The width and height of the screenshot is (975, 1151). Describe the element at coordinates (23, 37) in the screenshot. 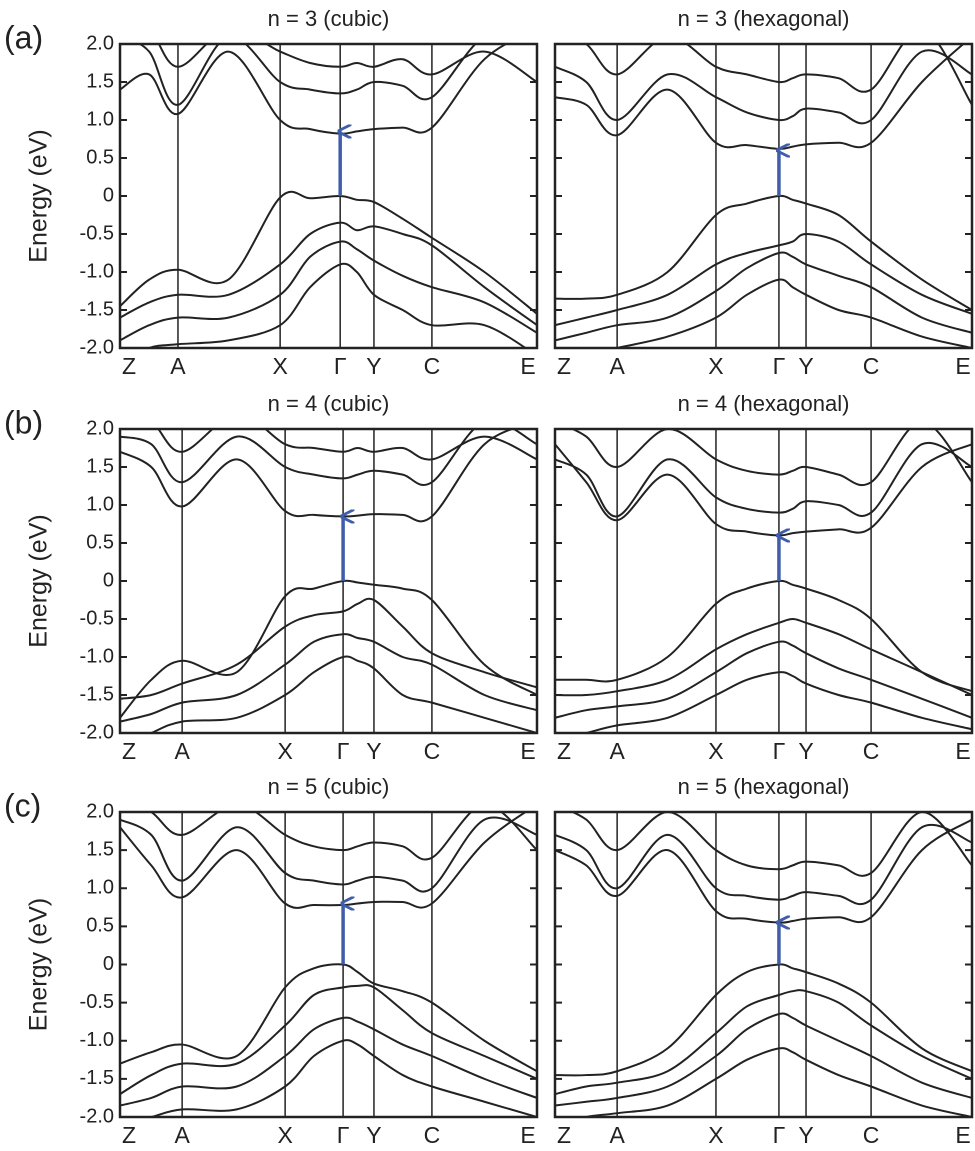

I see `panel-label: (a)` at that location.